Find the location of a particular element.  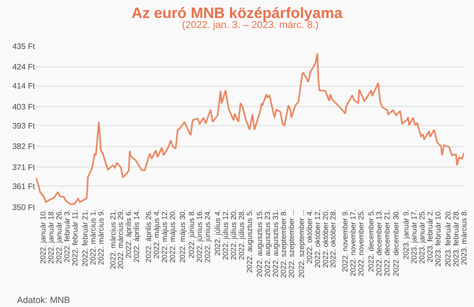

y-tick-label: 350 Ft is located at coordinates (24, 207).